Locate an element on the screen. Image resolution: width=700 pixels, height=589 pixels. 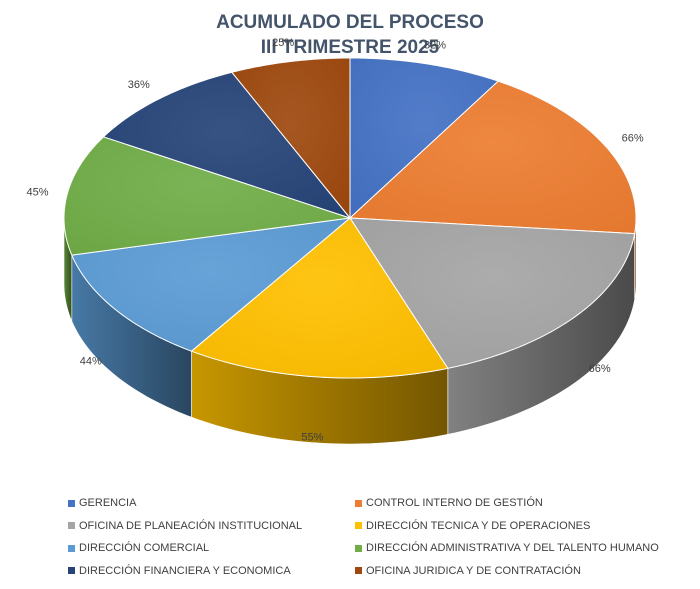
legend-label: DIRECCIÓN TECNICA Y DE OPERACIONES is located at coordinates (478, 525).